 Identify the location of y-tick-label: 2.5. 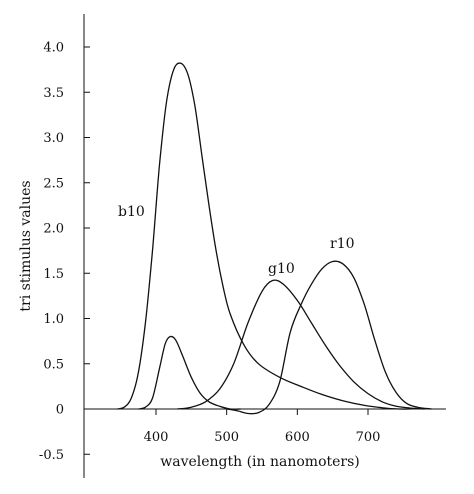
(53, 183).